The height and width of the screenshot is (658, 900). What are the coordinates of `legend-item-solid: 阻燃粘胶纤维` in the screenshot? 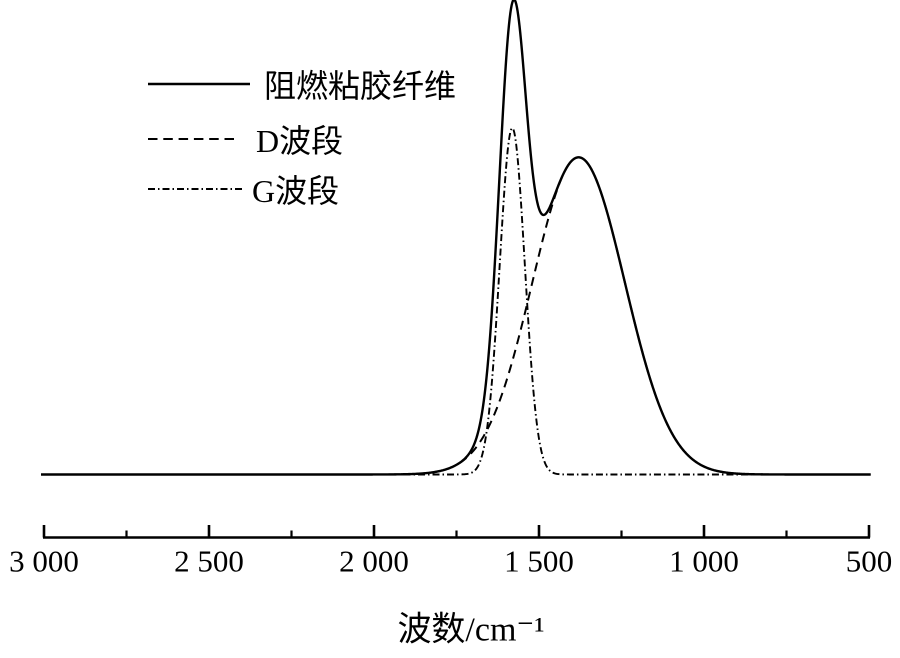 It's located at (302, 86).